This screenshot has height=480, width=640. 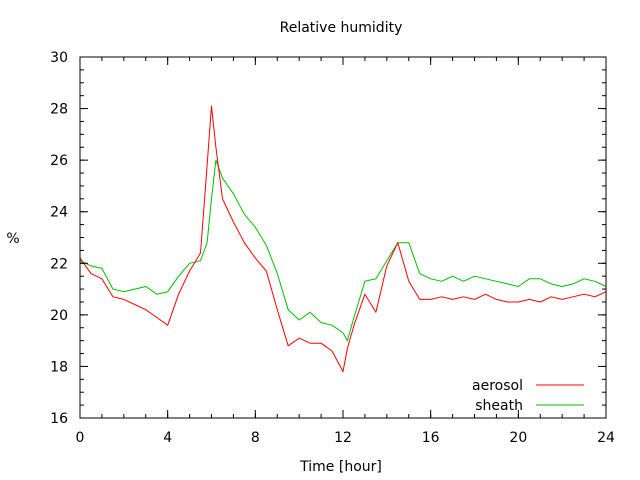 What do you see at coordinates (606, 438) in the screenshot?
I see `x-tick-label: 24` at bounding box center [606, 438].